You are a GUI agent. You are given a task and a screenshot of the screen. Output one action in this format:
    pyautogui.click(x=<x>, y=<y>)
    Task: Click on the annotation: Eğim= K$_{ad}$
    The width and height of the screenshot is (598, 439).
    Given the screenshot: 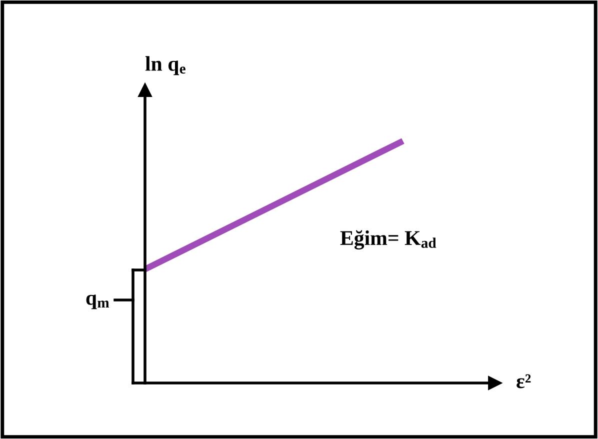 What is the action you would take?
    pyautogui.click(x=388, y=240)
    